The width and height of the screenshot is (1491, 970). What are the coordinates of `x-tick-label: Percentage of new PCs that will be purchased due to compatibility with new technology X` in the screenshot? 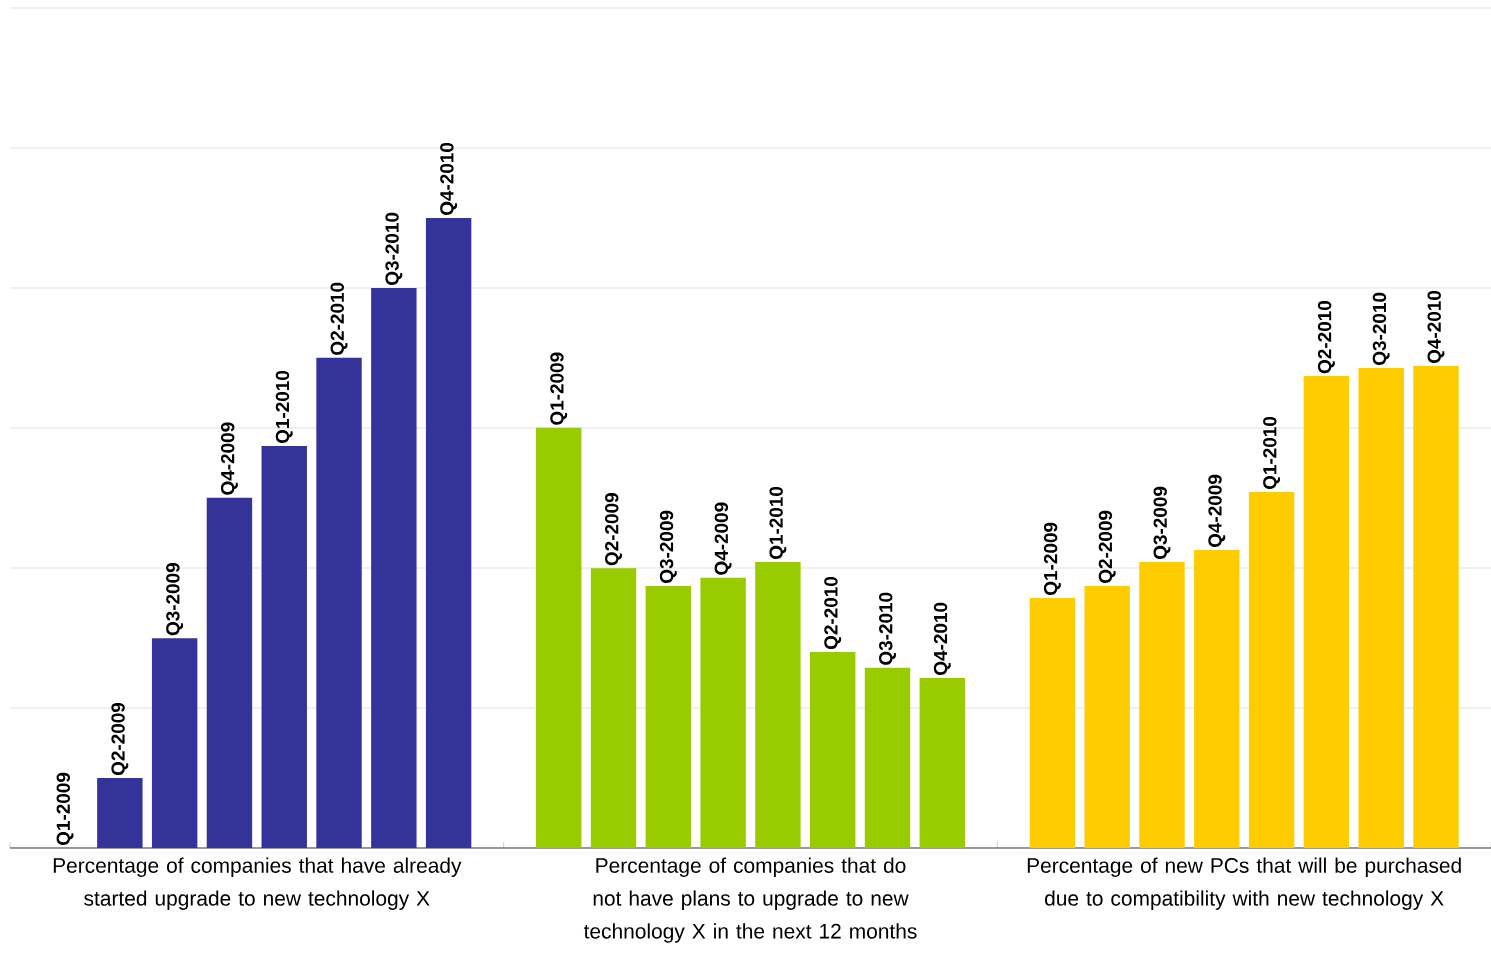 It's located at (1244, 883).